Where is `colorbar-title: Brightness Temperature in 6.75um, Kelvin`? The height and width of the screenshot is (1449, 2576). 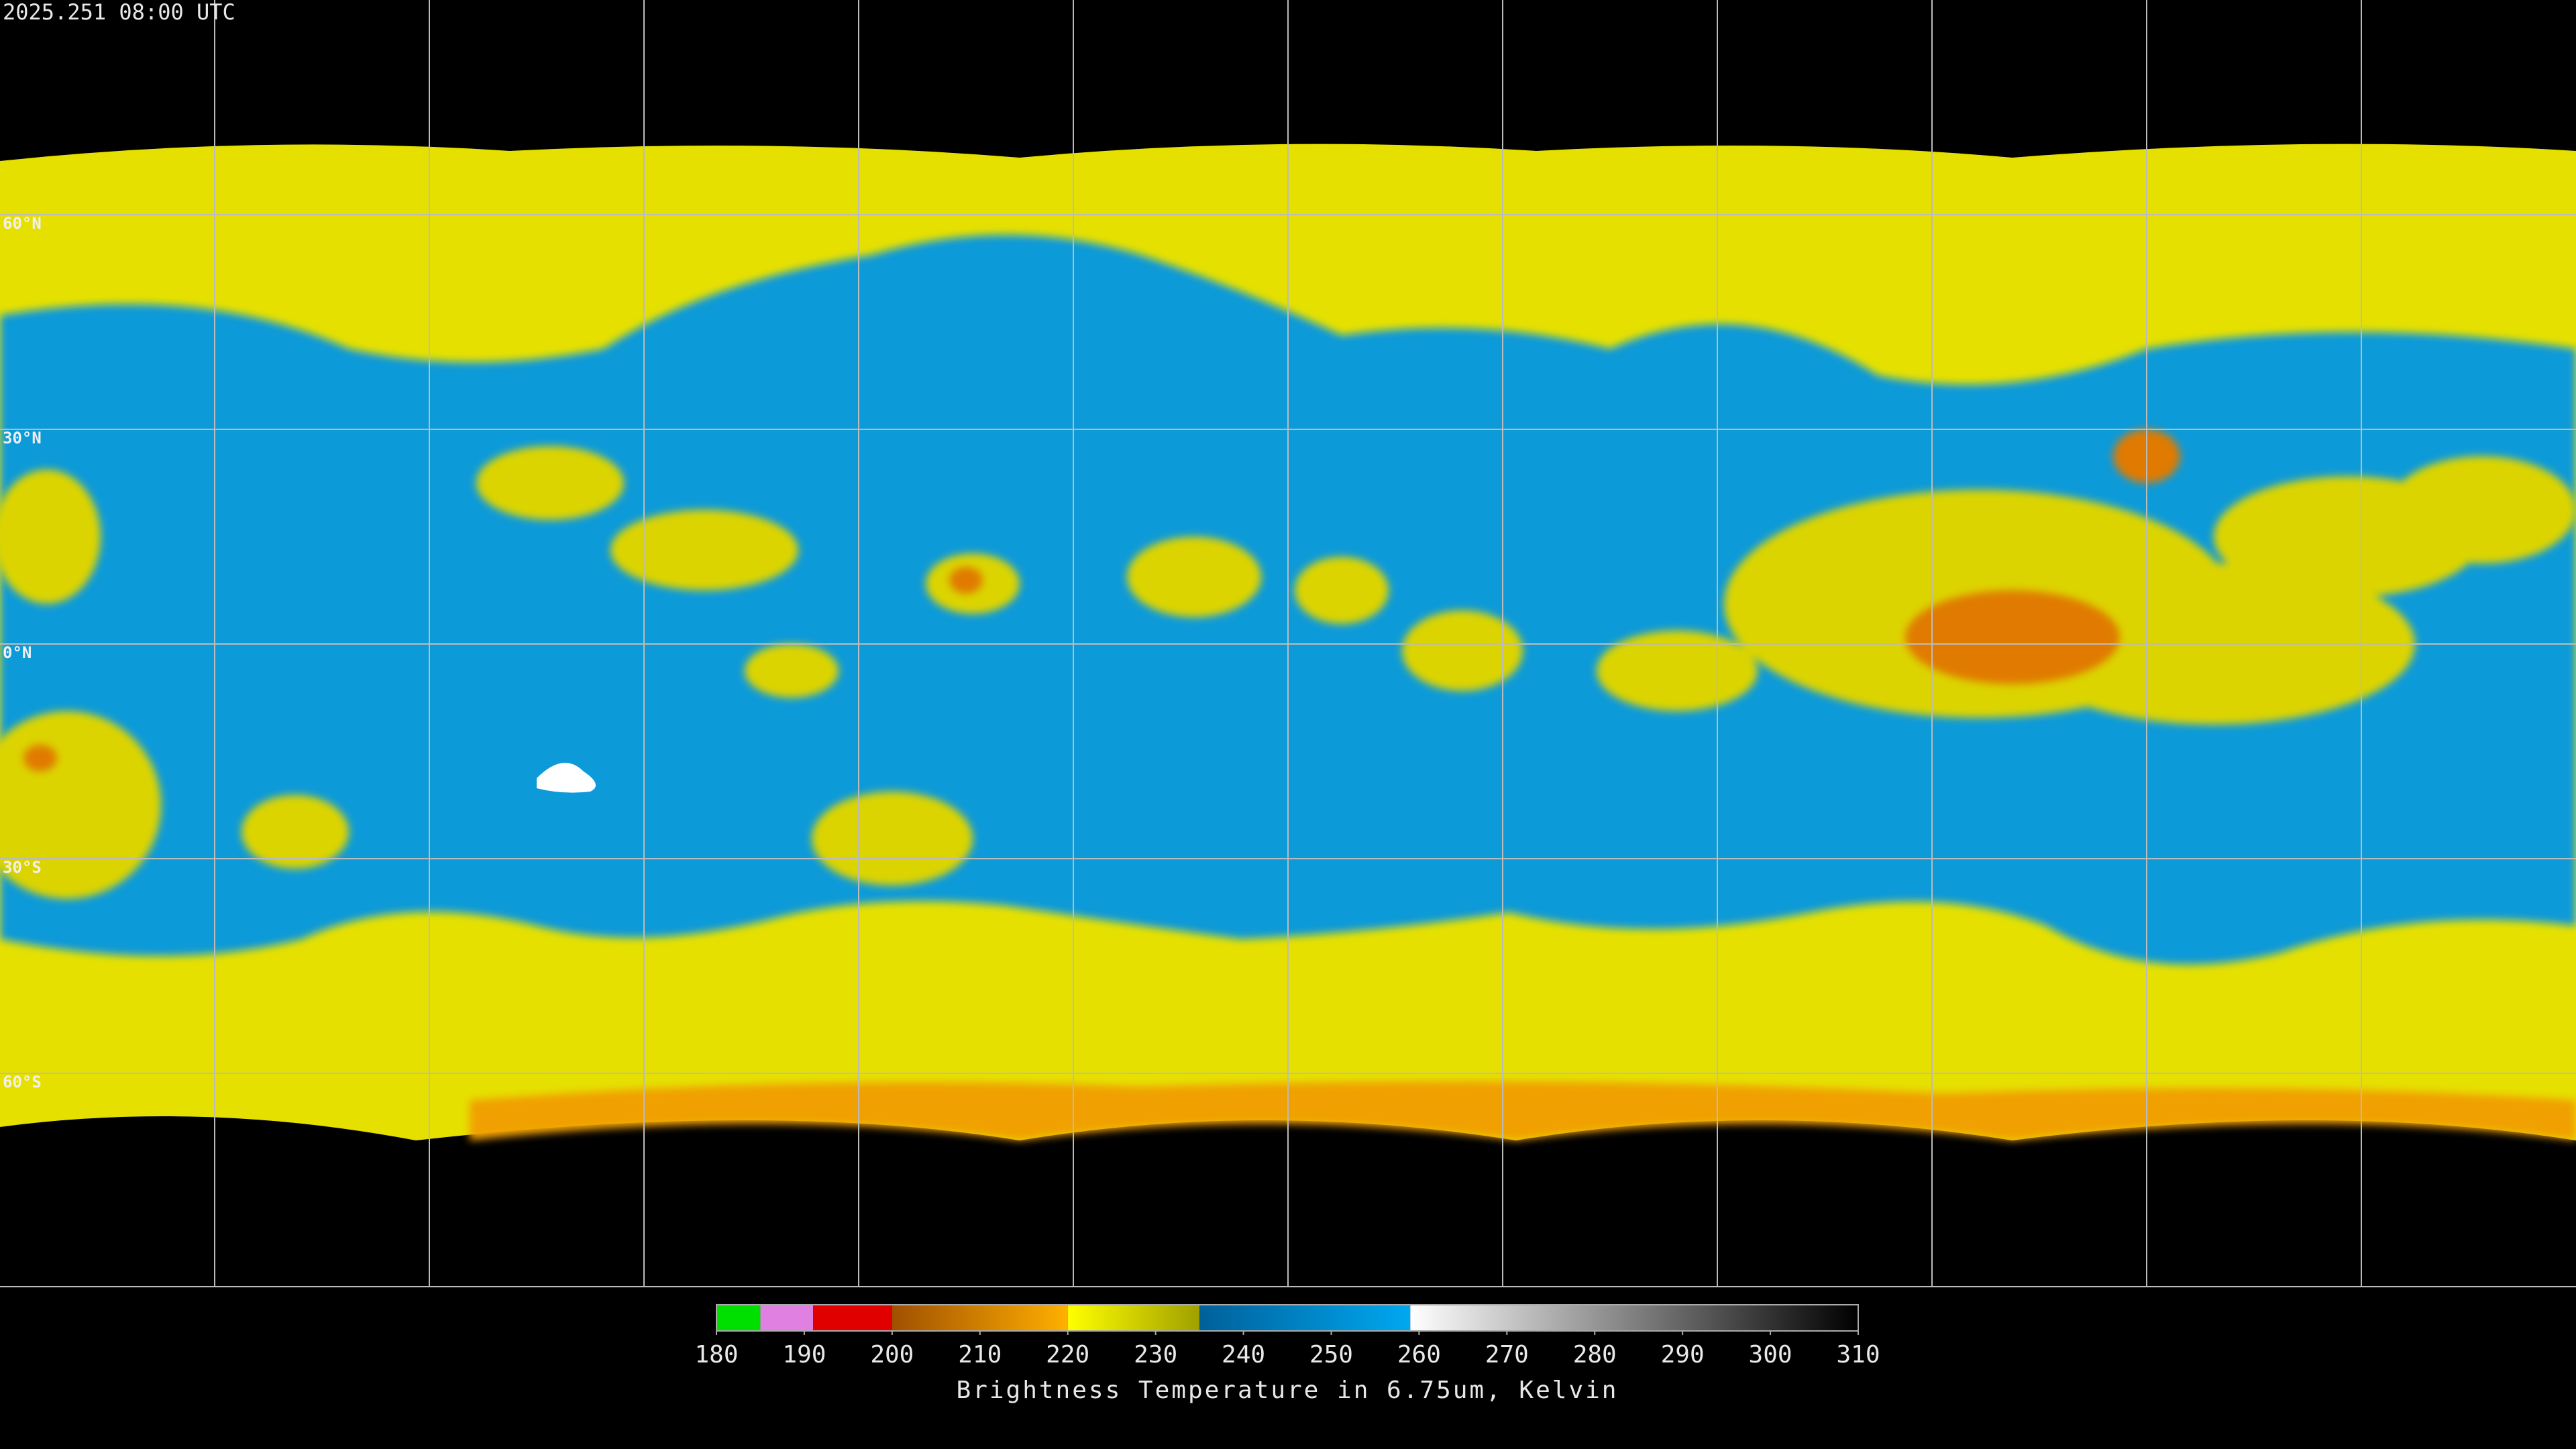
colorbar-title: Brightness Temperature in 6.75um, Kelvin is located at coordinates (1288, 1390).